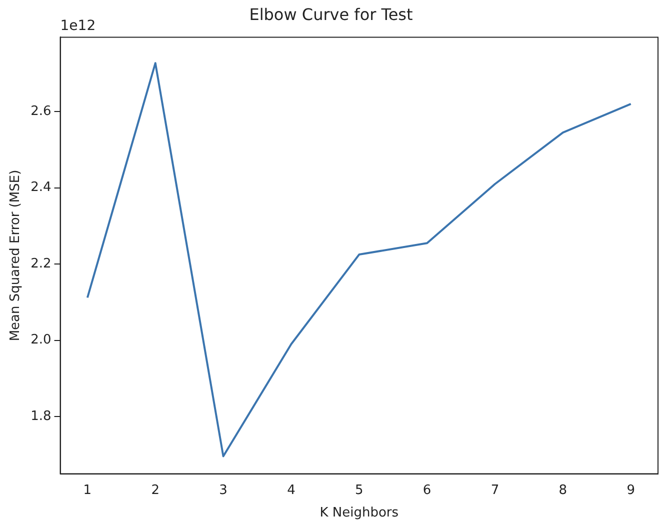  What do you see at coordinates (78, 26) in the screenshot?
I see `text: 1e12` at bounding box center [78, 26].